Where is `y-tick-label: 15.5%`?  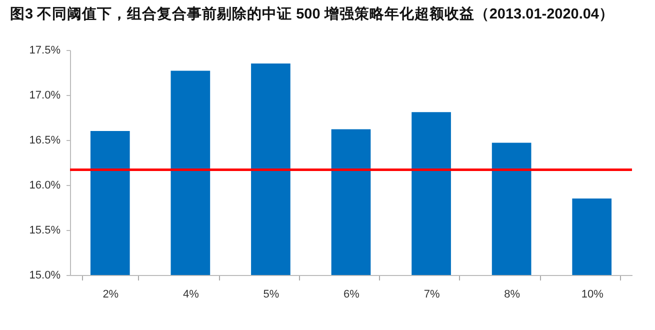
y-tick-label: 15.5% is located at coordinates (45, 230).